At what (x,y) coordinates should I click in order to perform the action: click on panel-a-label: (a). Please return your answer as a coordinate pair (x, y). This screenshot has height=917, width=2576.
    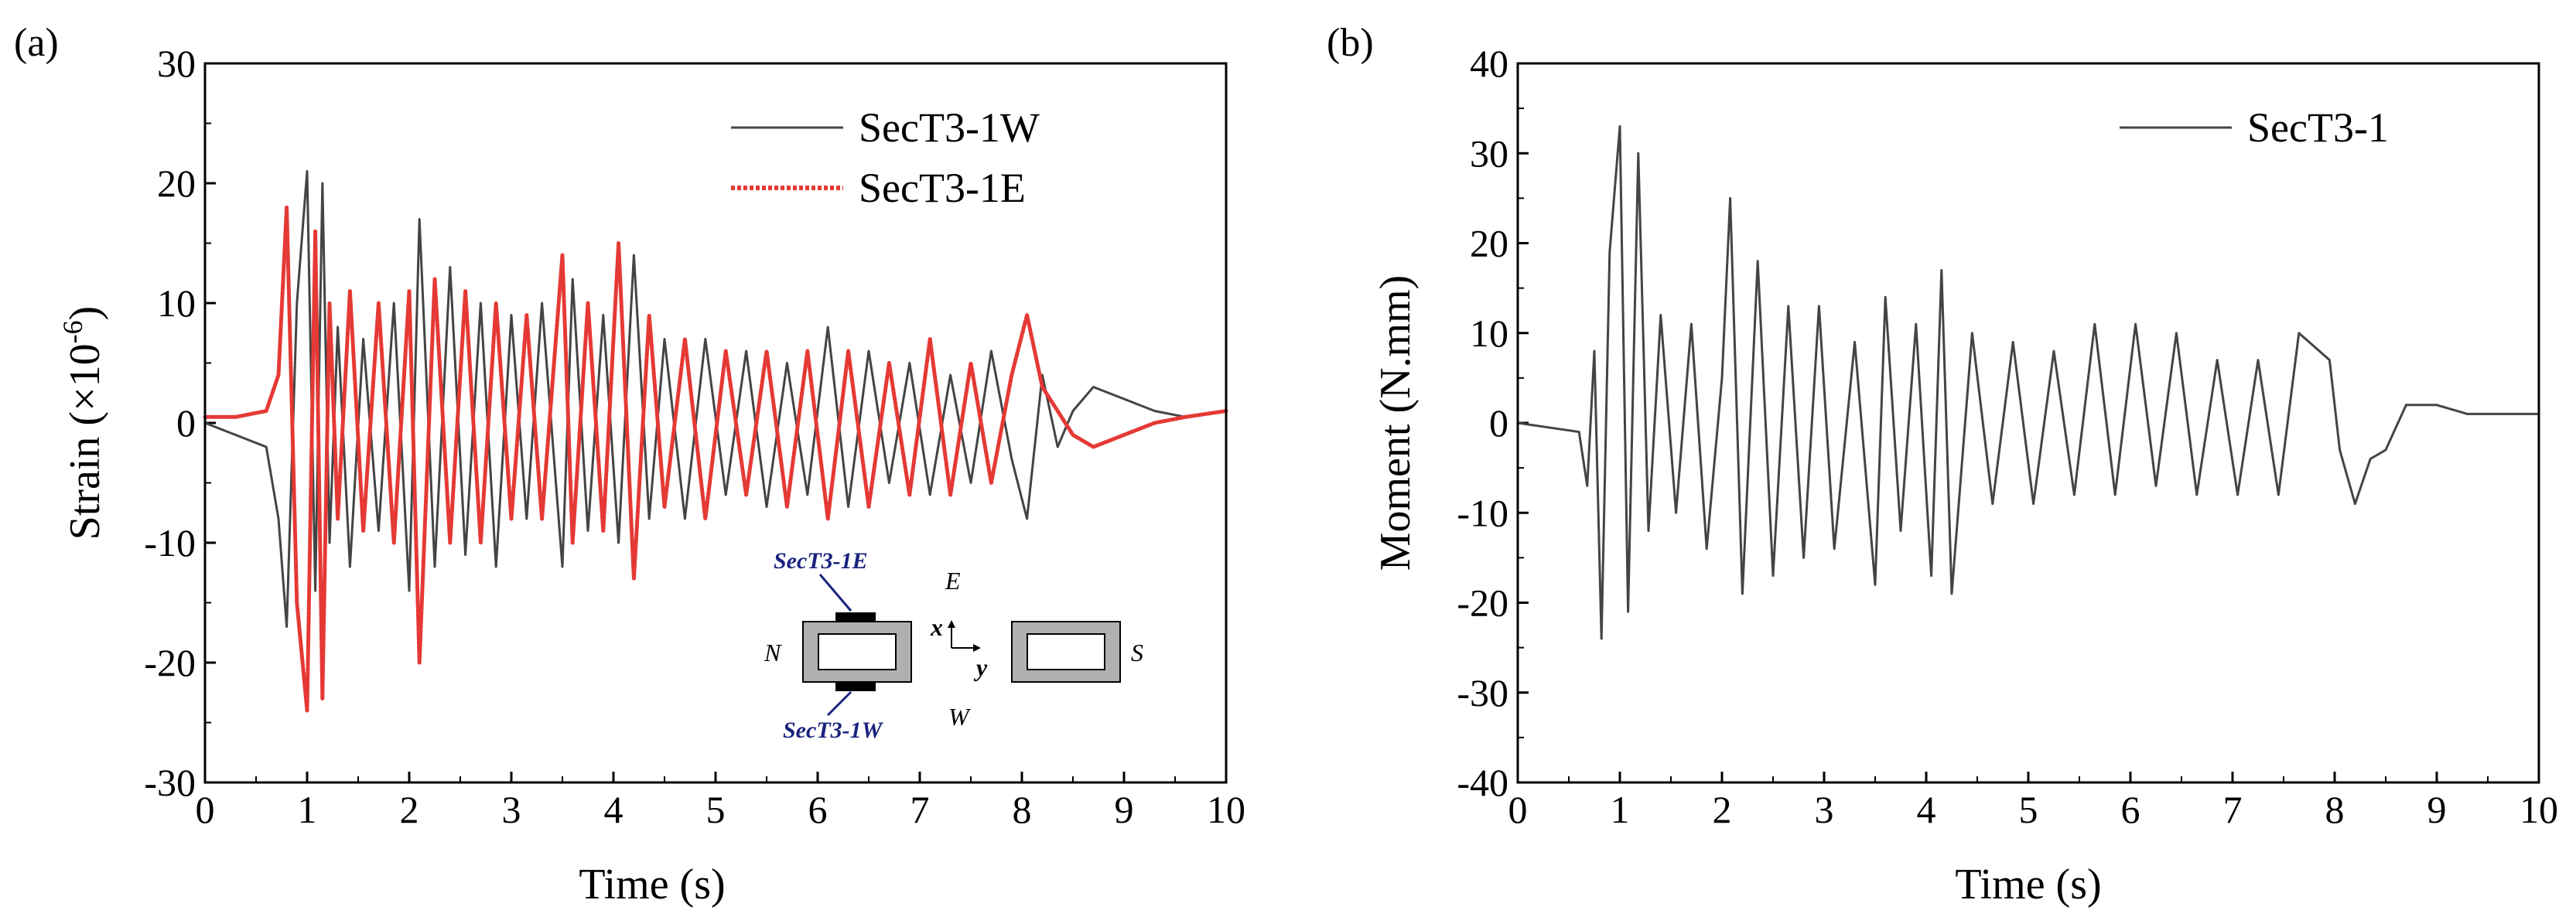
    Looking at the image, I should click on (36, 43).